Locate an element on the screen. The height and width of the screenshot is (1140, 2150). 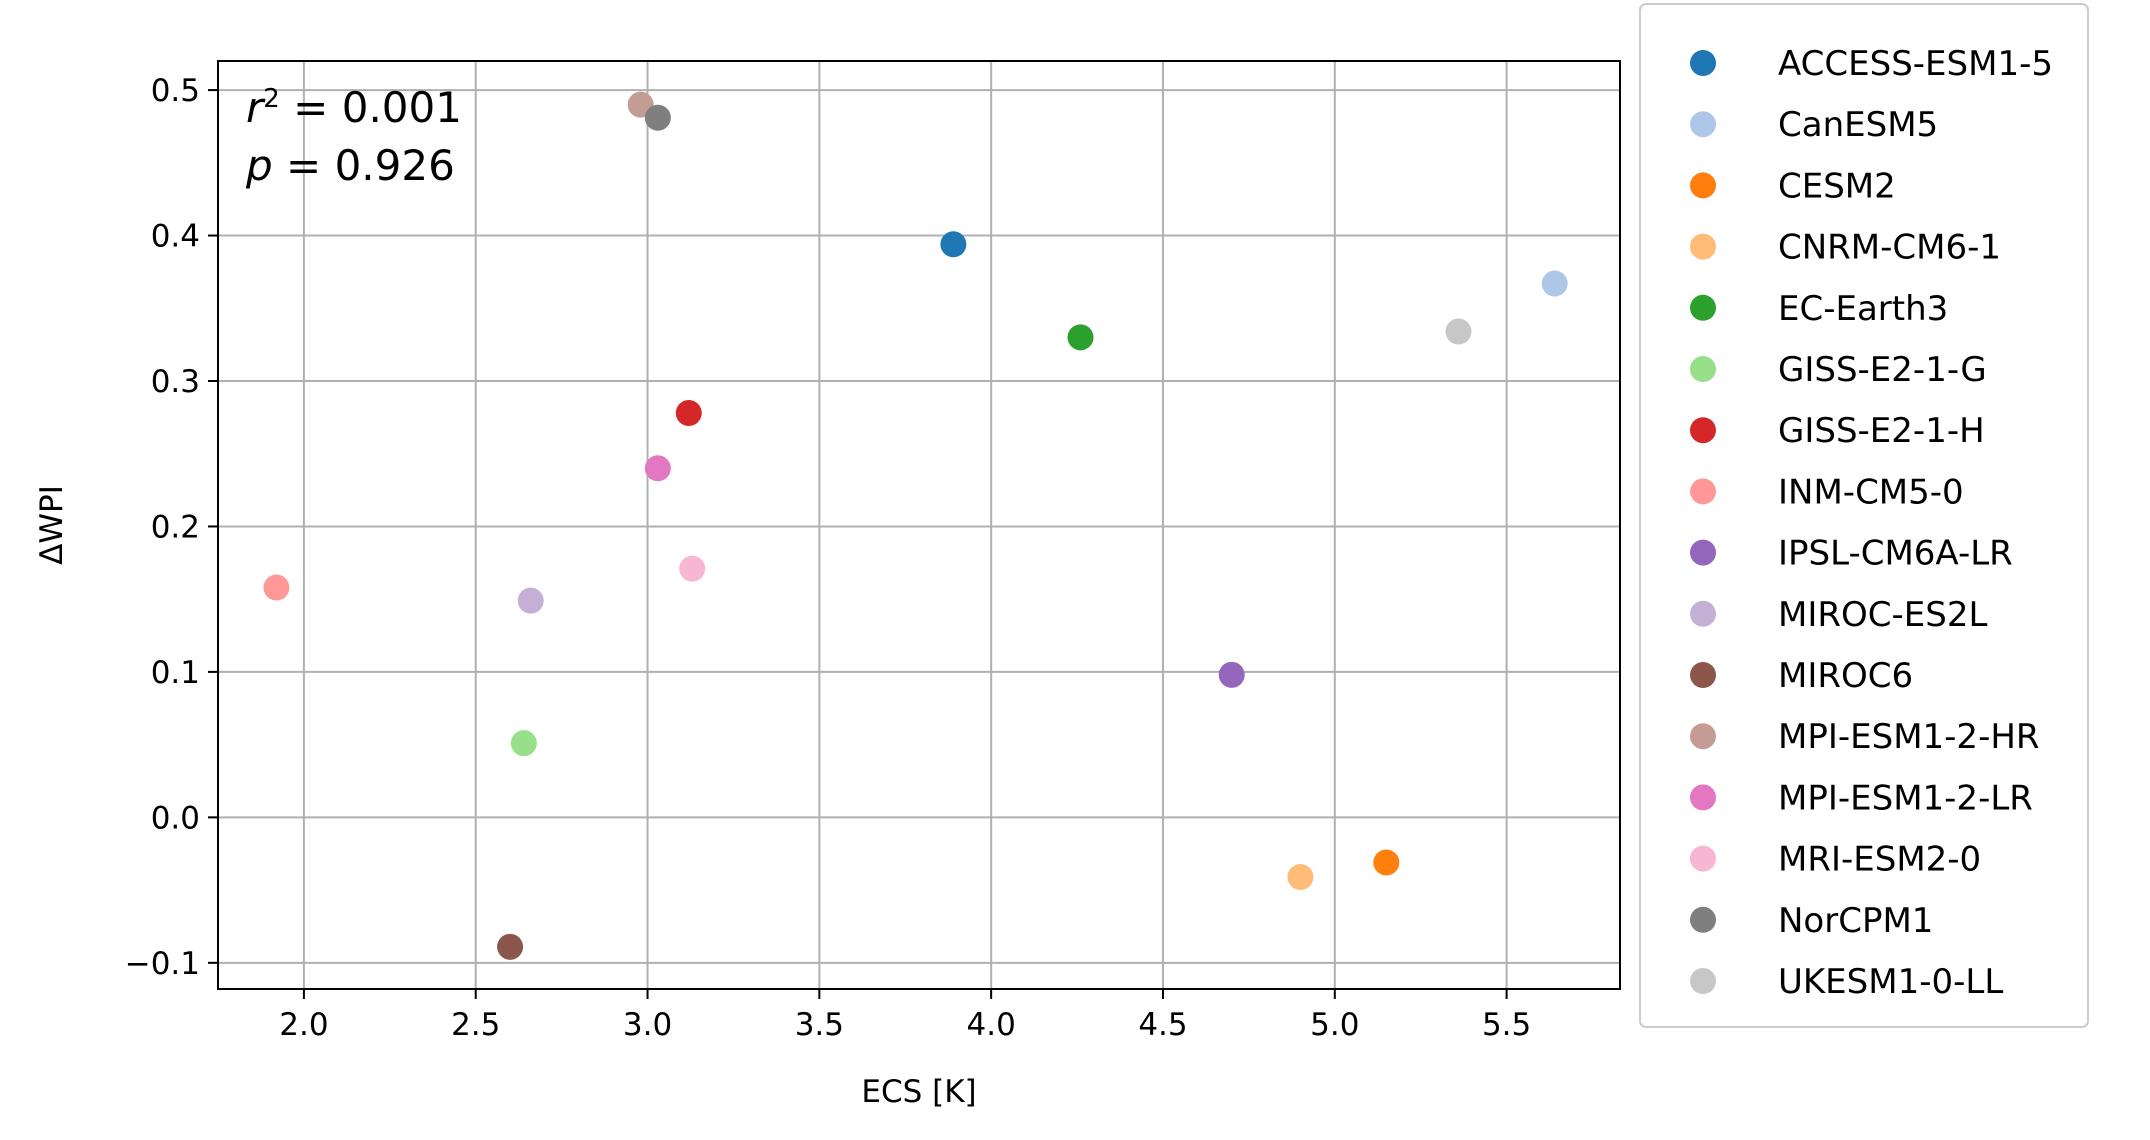
x-tick-label: 4.5 is located at coordinates (1162, 1025).